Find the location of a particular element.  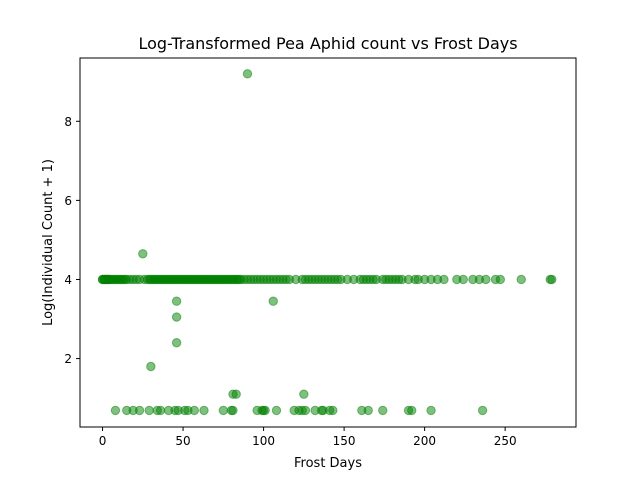

y-tick-label: 6 is located at coordinates (68, 201).